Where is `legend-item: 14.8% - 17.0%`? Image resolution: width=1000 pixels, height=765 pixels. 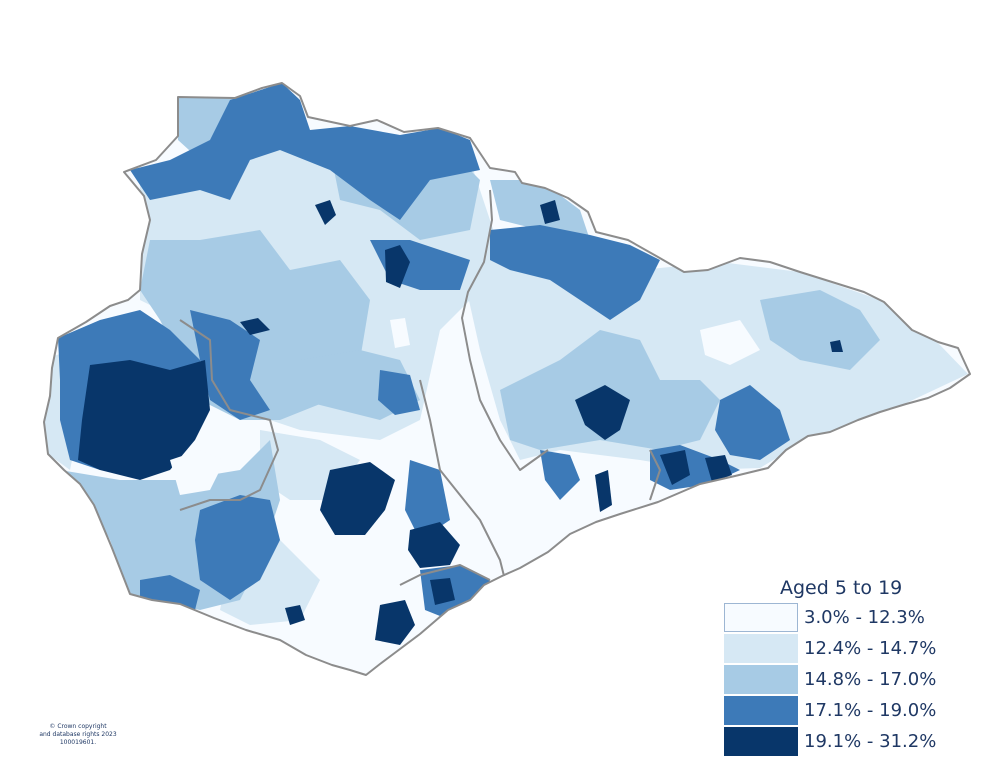
legend-item: 14.8% - 17.0% is located at coordinates (839, 679).